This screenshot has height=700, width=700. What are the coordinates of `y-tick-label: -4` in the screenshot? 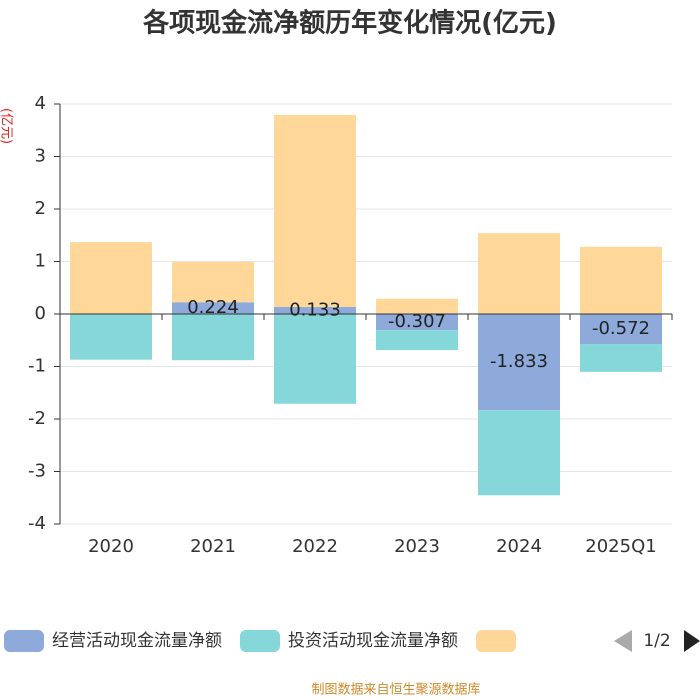 It's located at (37, 523).